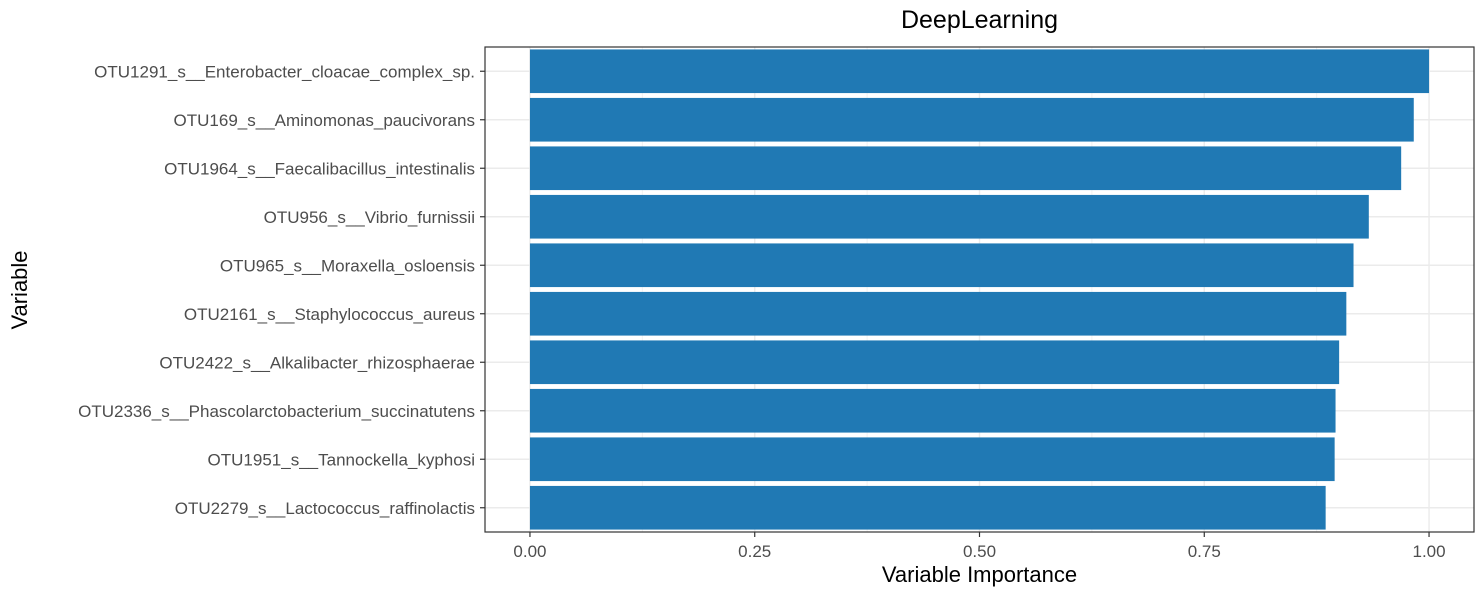 The image size is (1484, 600). Describe the element at coordinates (979, 20) in the screenshot. I see `chart-title: DeepLearning` at that location.